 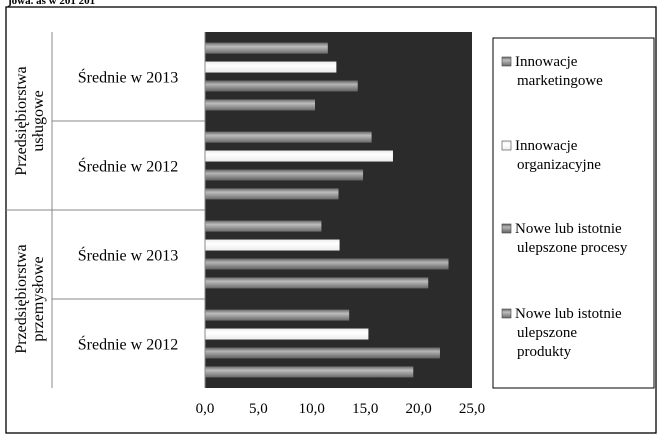 What do you see at coordinates (205, 409) in the screenshot?
I see `x-tick-label: 0,0` at bounding box center [205, 409].